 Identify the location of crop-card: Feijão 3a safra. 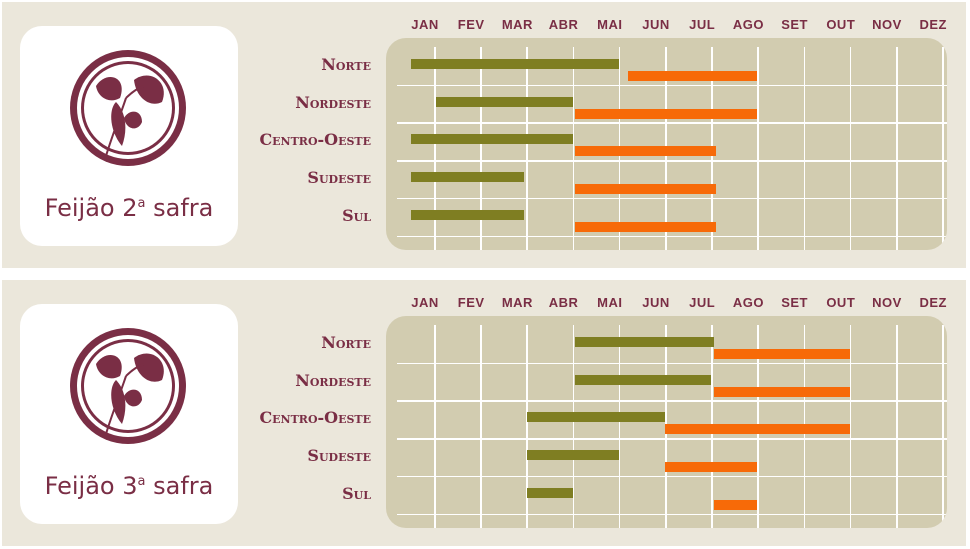
(129, 414).